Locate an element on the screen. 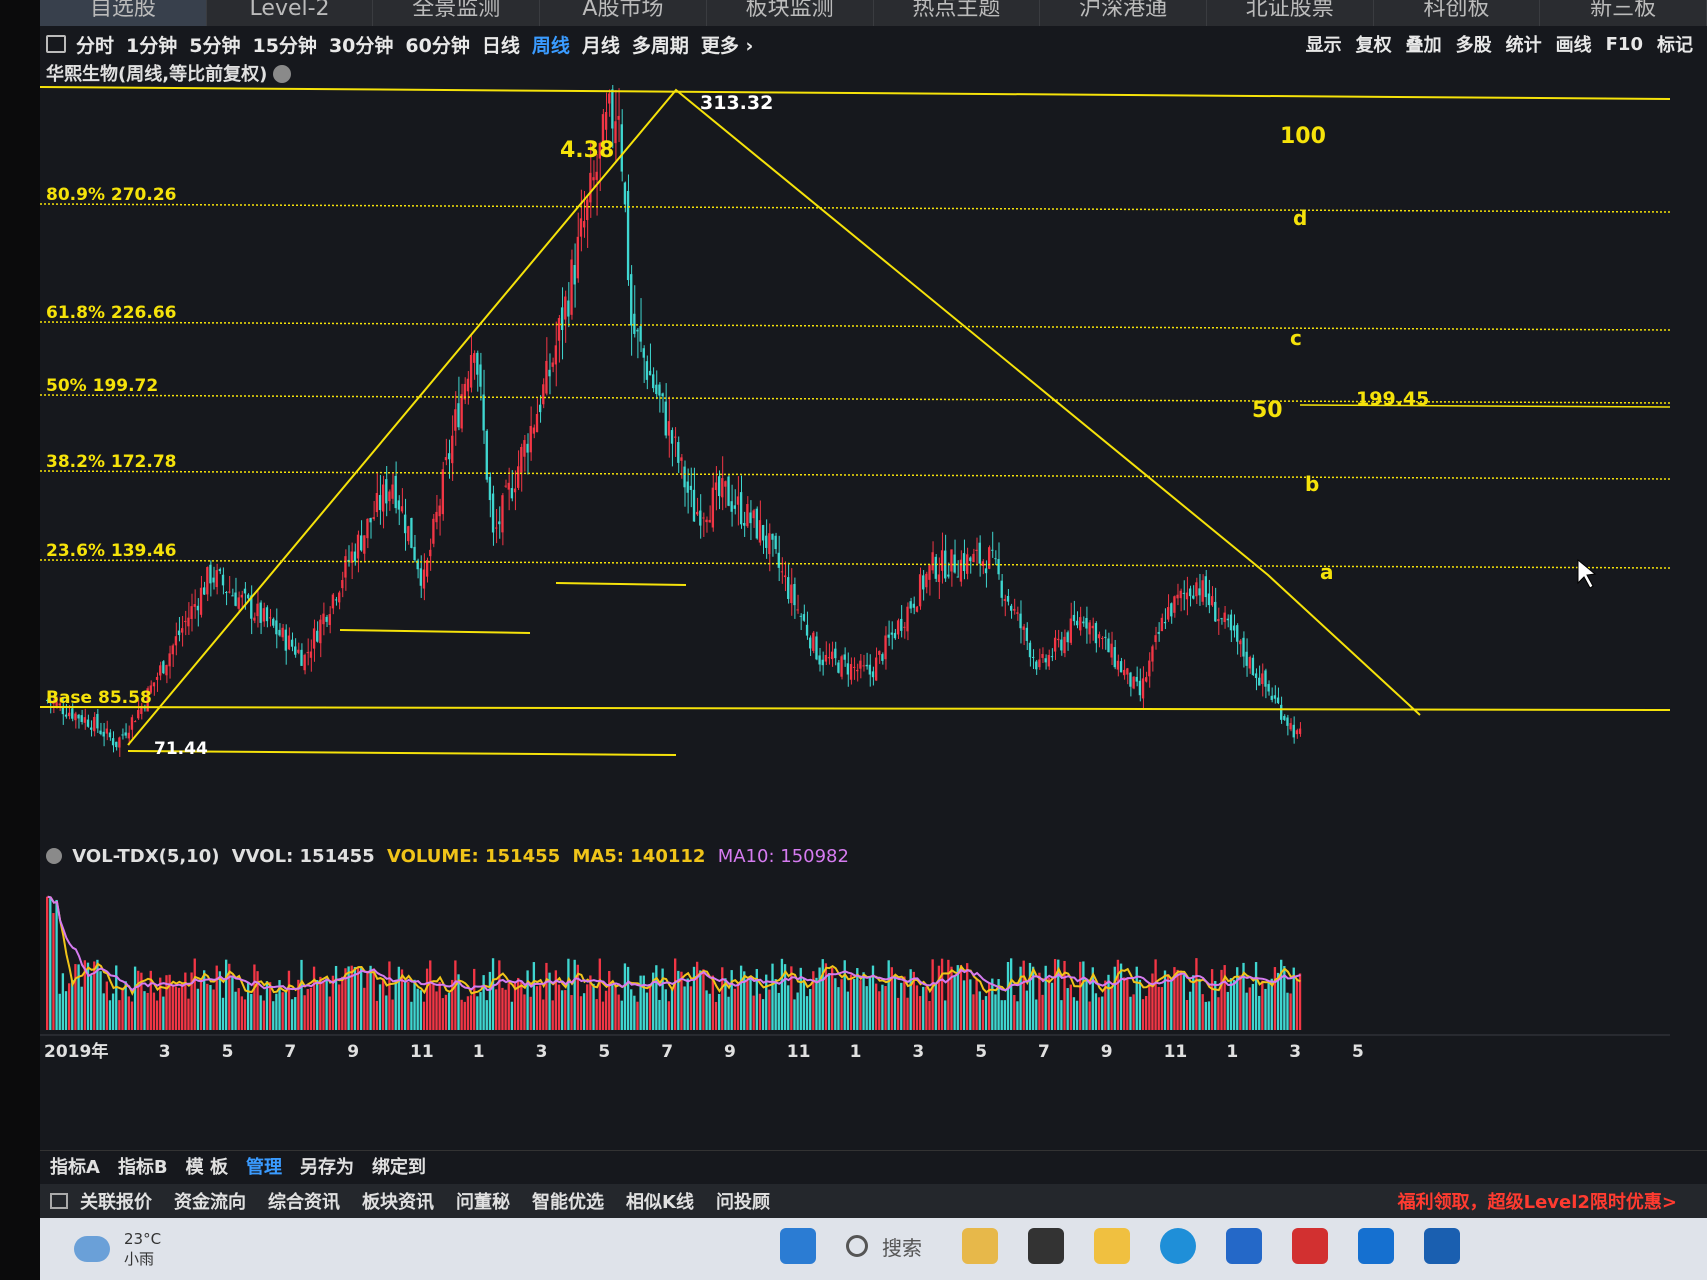  toolbar-button: 统计 is located at coordinates (1523, 45).